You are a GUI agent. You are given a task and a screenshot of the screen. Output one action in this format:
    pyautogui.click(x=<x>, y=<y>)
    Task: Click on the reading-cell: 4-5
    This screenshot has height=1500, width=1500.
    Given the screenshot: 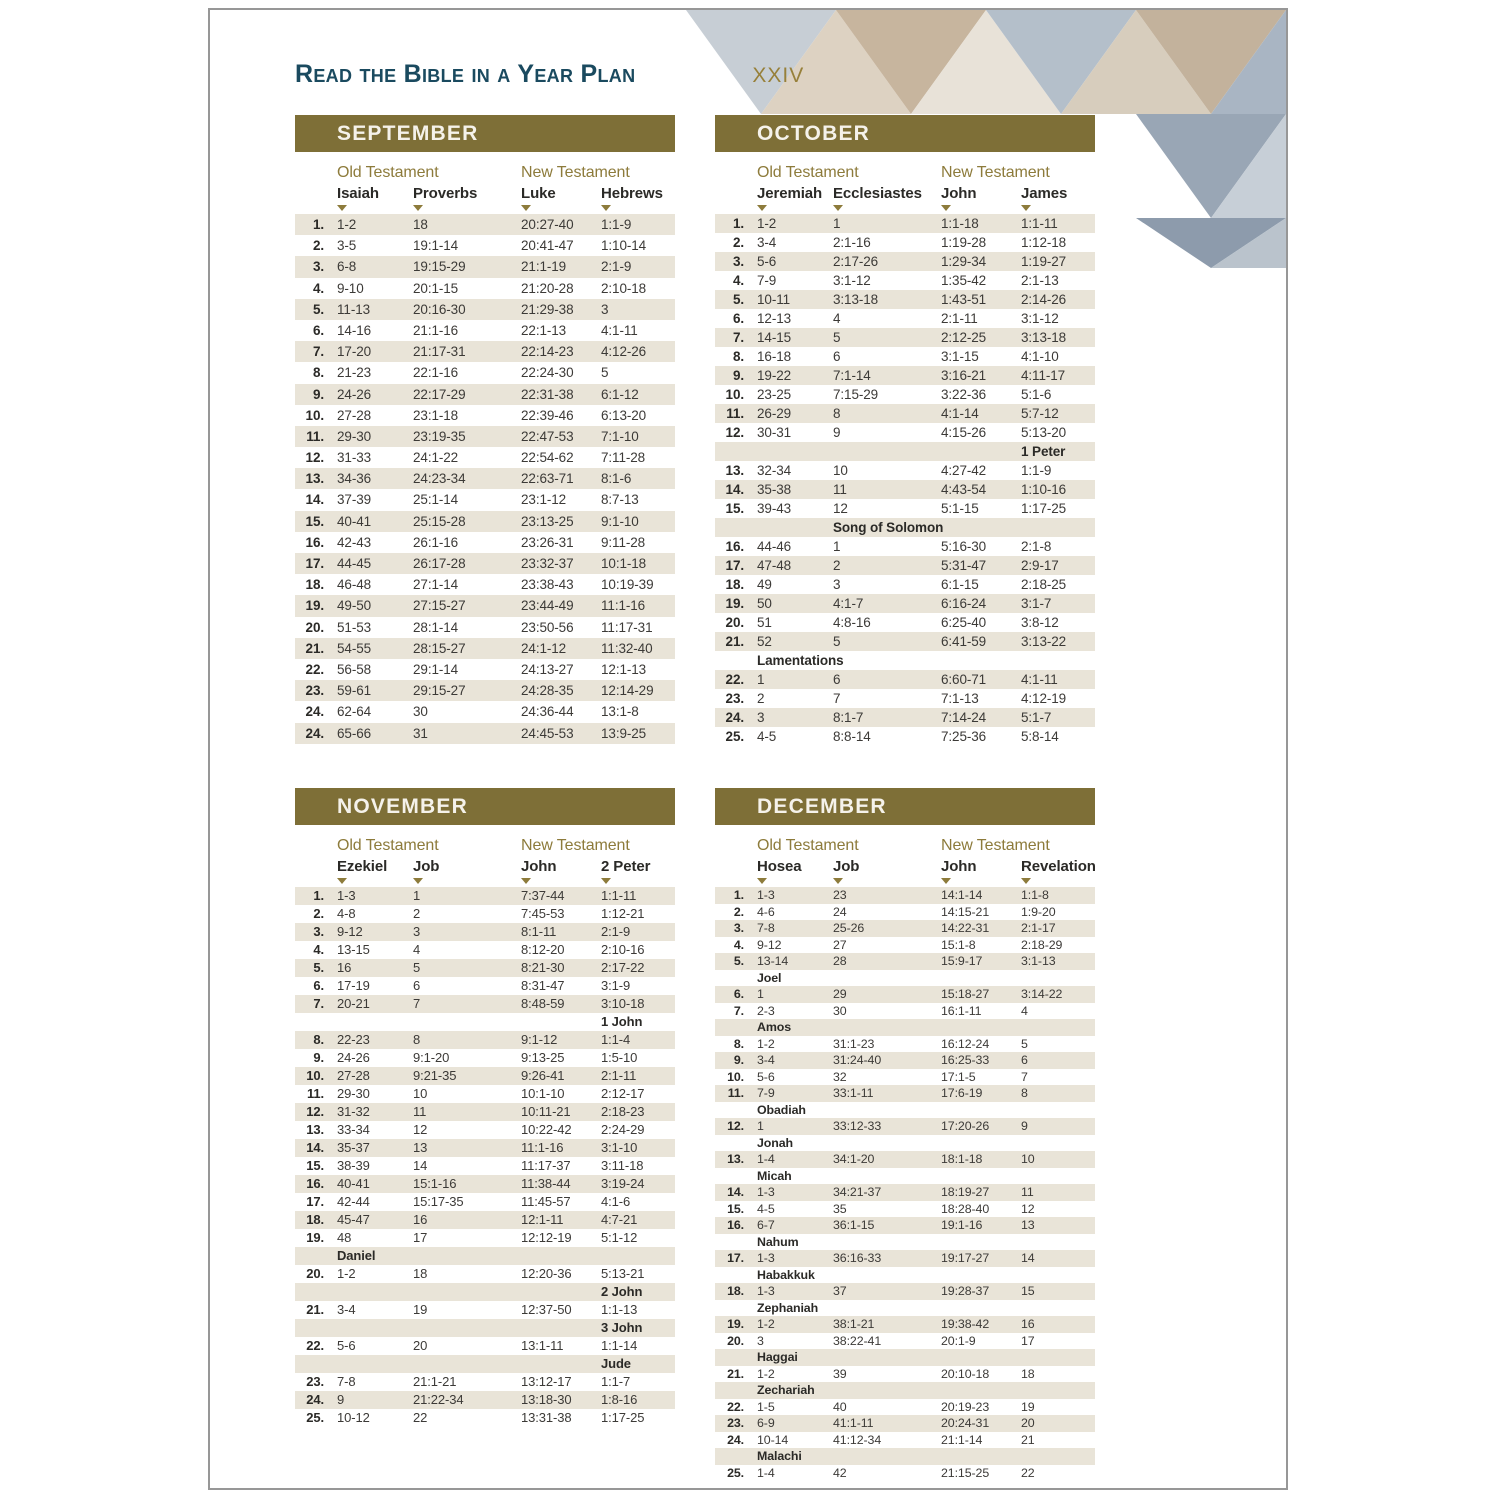 What is the action you would take?
    pyautogui.click(x=766, y=1208)
    